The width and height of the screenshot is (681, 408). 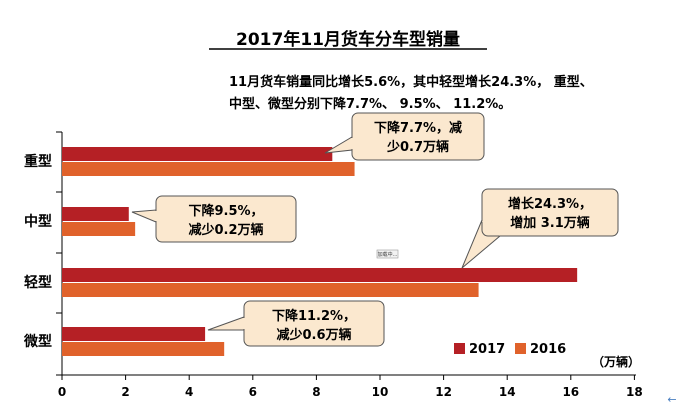 I want to click on loading-widget-box, so click(x=387, y=254).